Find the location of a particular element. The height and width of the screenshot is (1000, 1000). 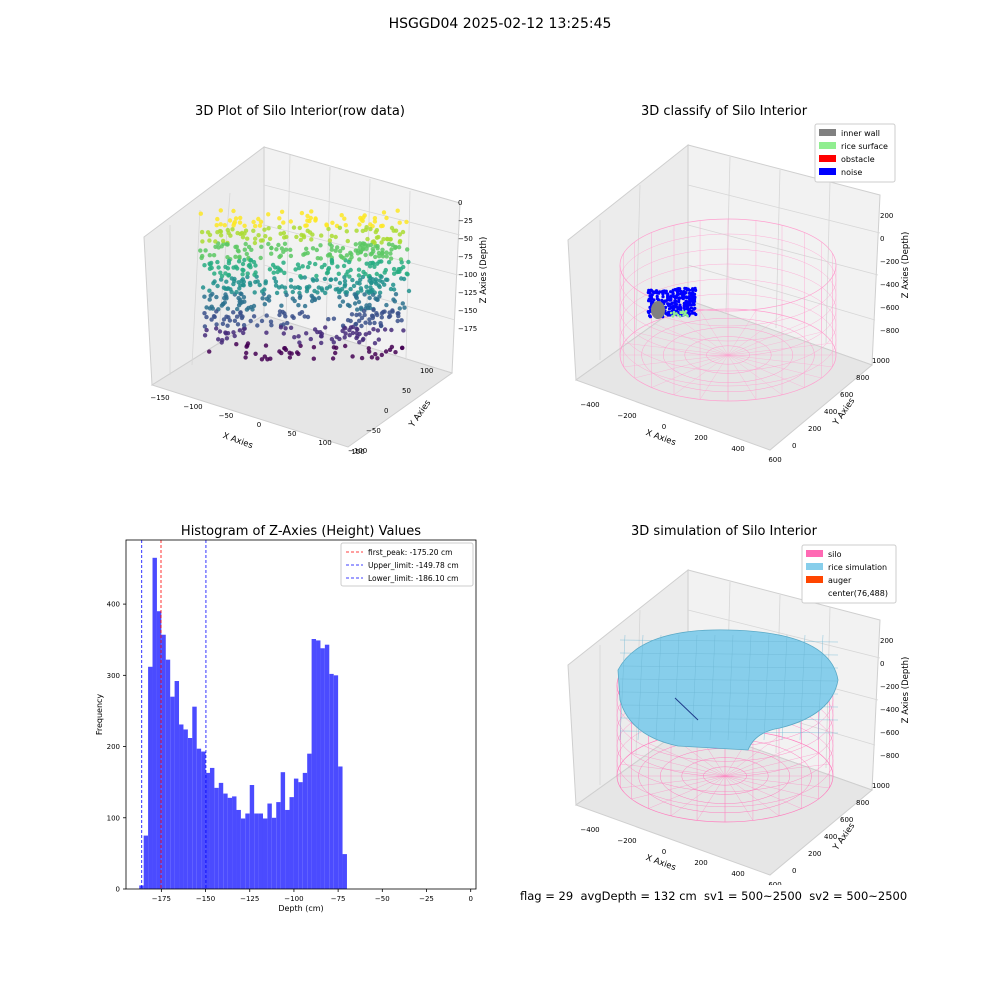

legend-frame is located at coordinates (855, 153).